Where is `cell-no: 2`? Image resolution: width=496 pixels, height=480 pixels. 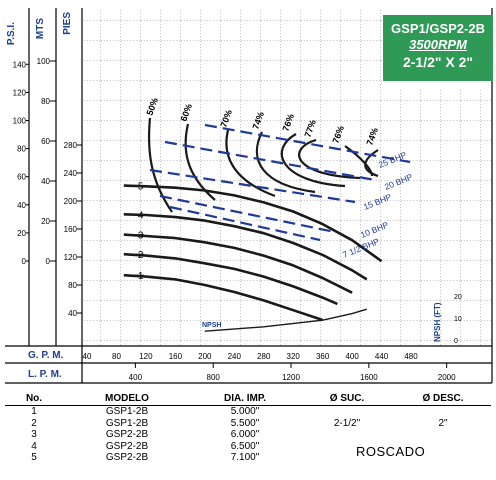
cell-no: 2 is located at coordinates (34, 423).